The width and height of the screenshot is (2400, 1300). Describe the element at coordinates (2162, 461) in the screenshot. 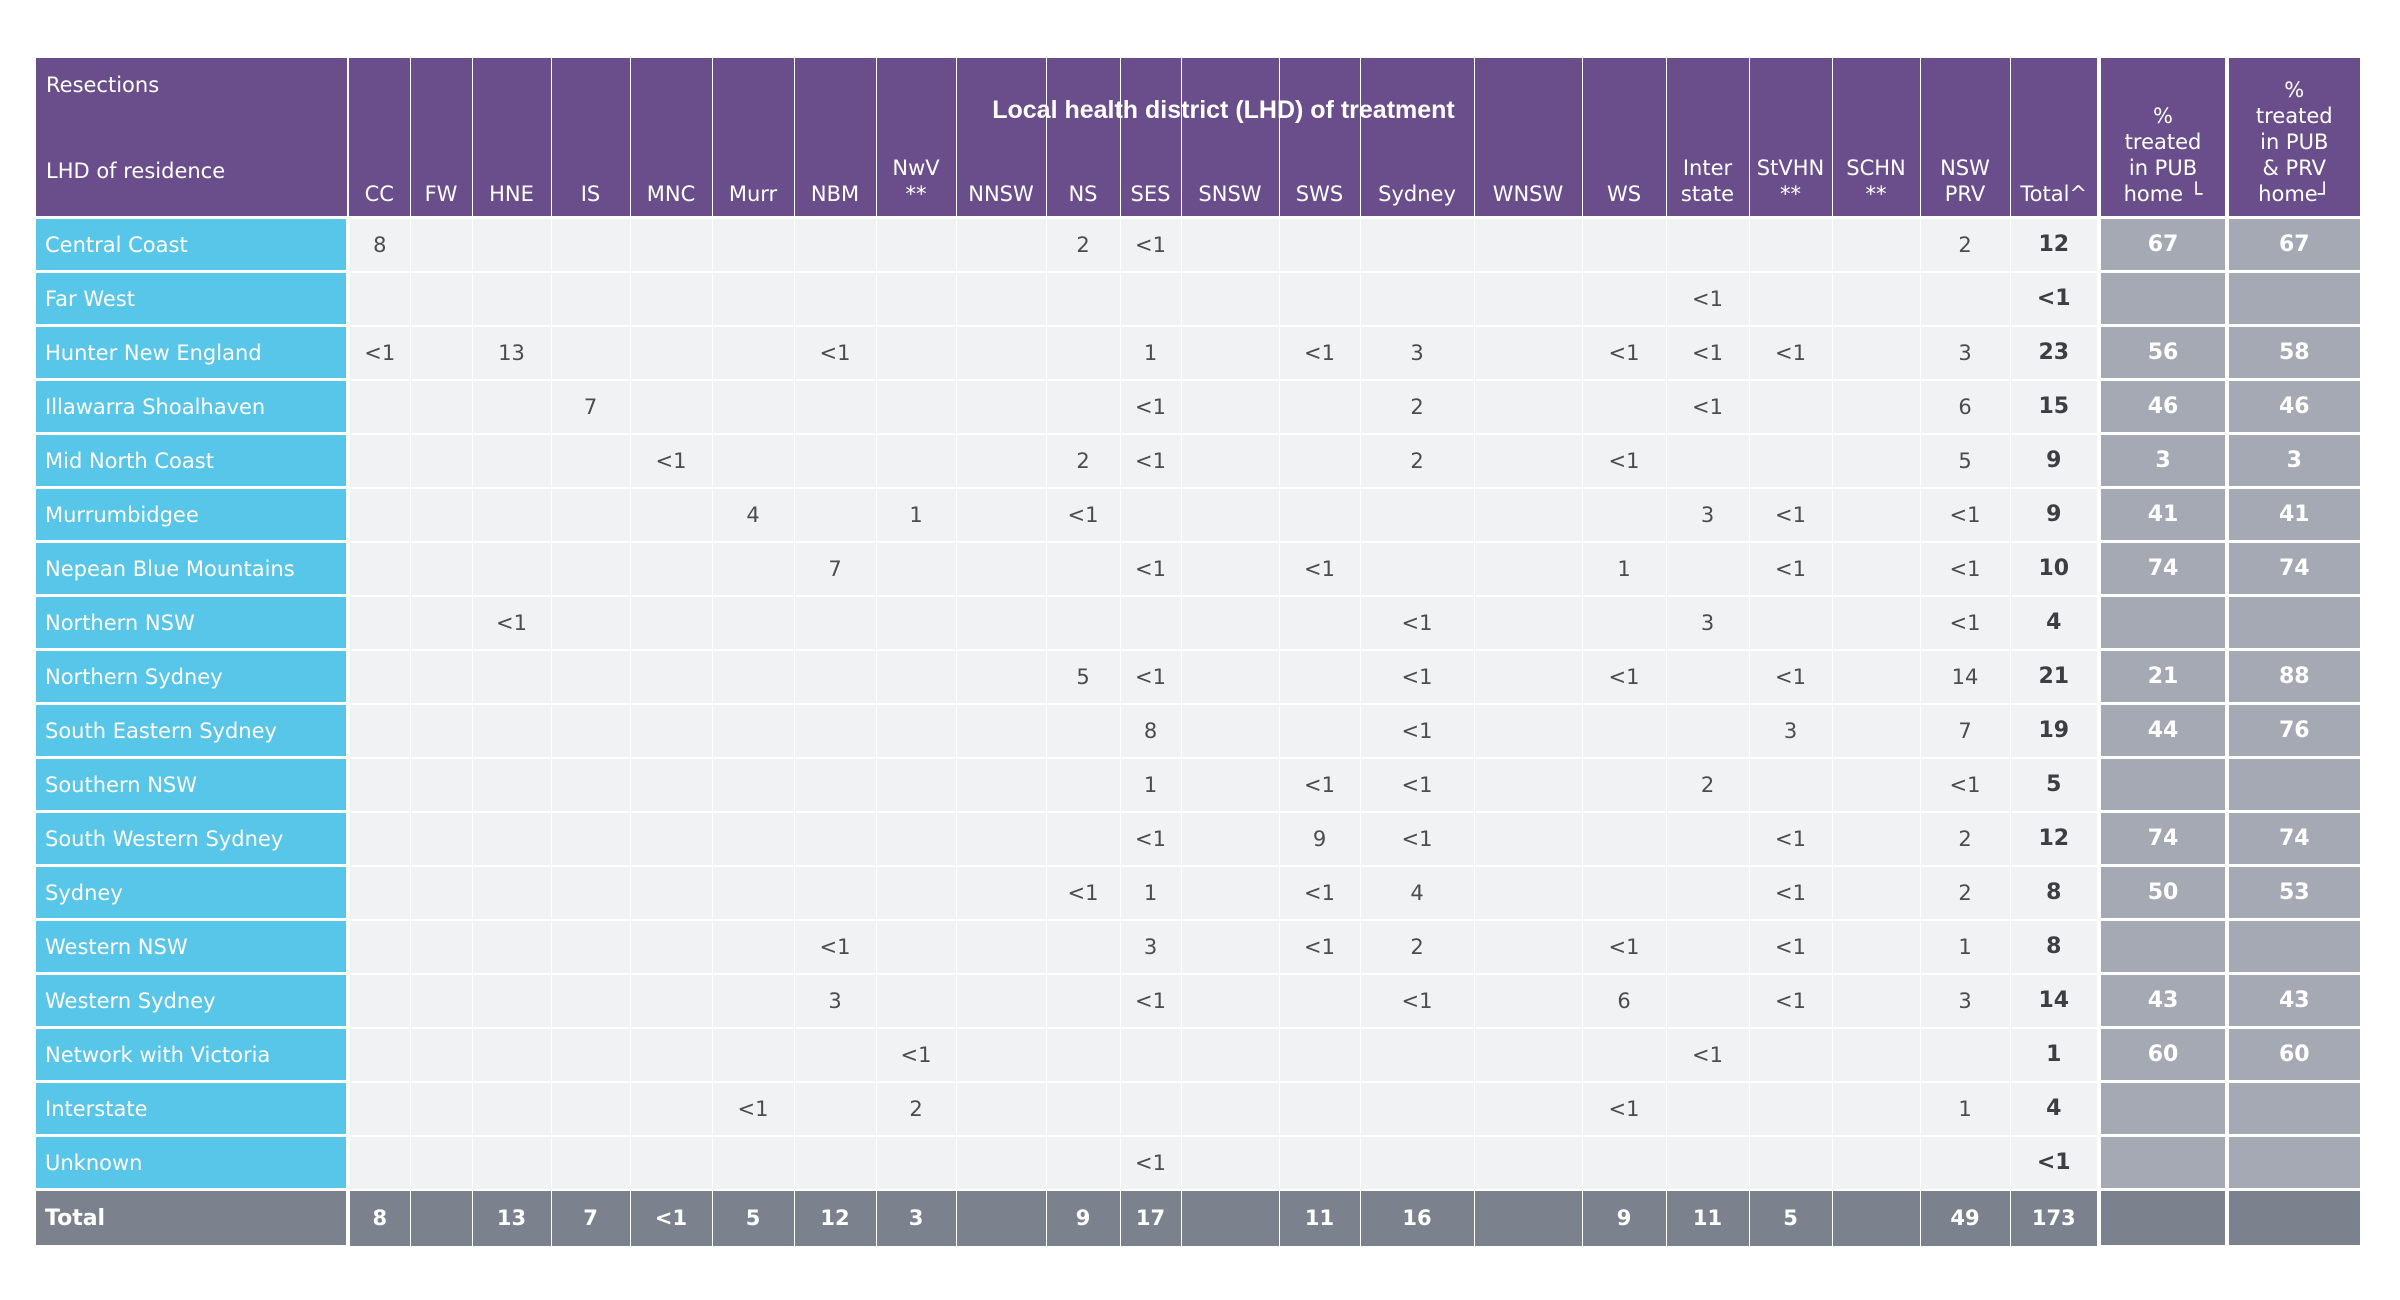

I see `pct-pub-cell: 3` at that location.